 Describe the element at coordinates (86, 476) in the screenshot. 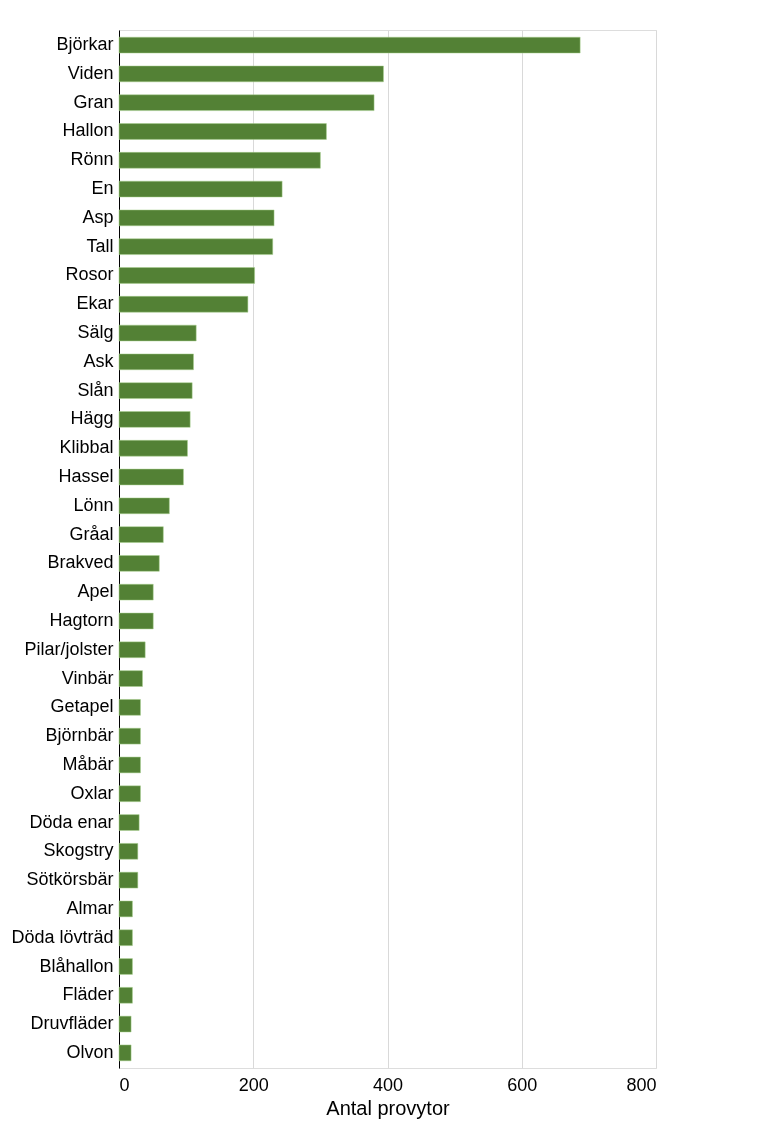

I see `y-tick-label: Hassel` at that location.